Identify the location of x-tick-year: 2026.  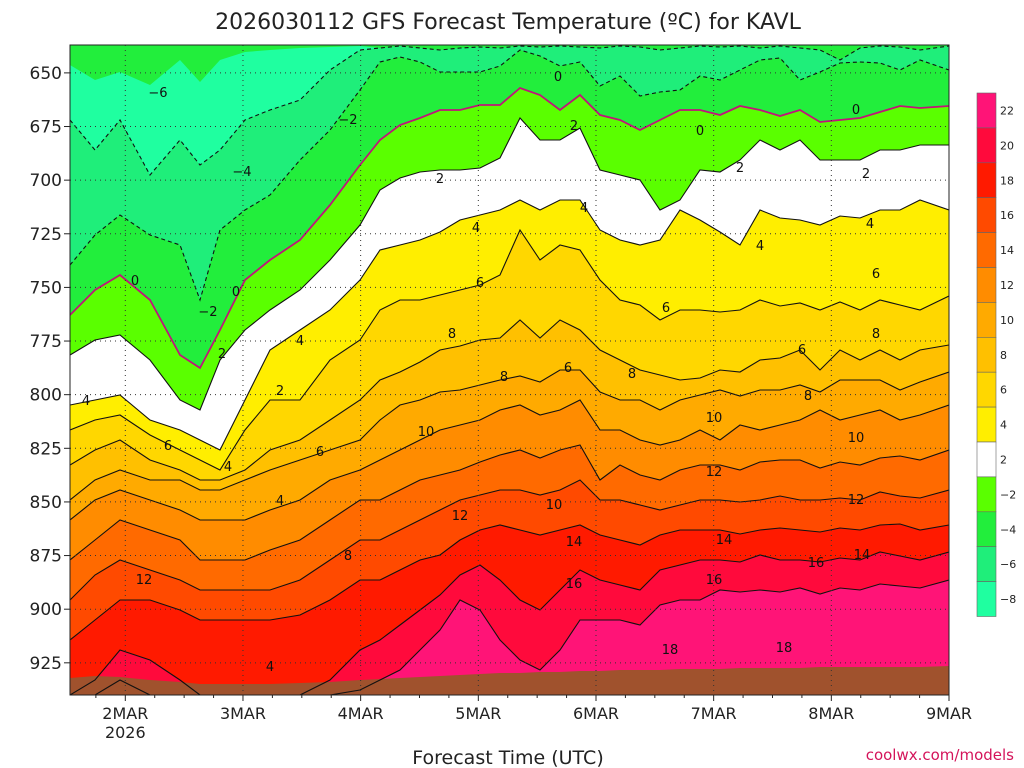
(125, 732).